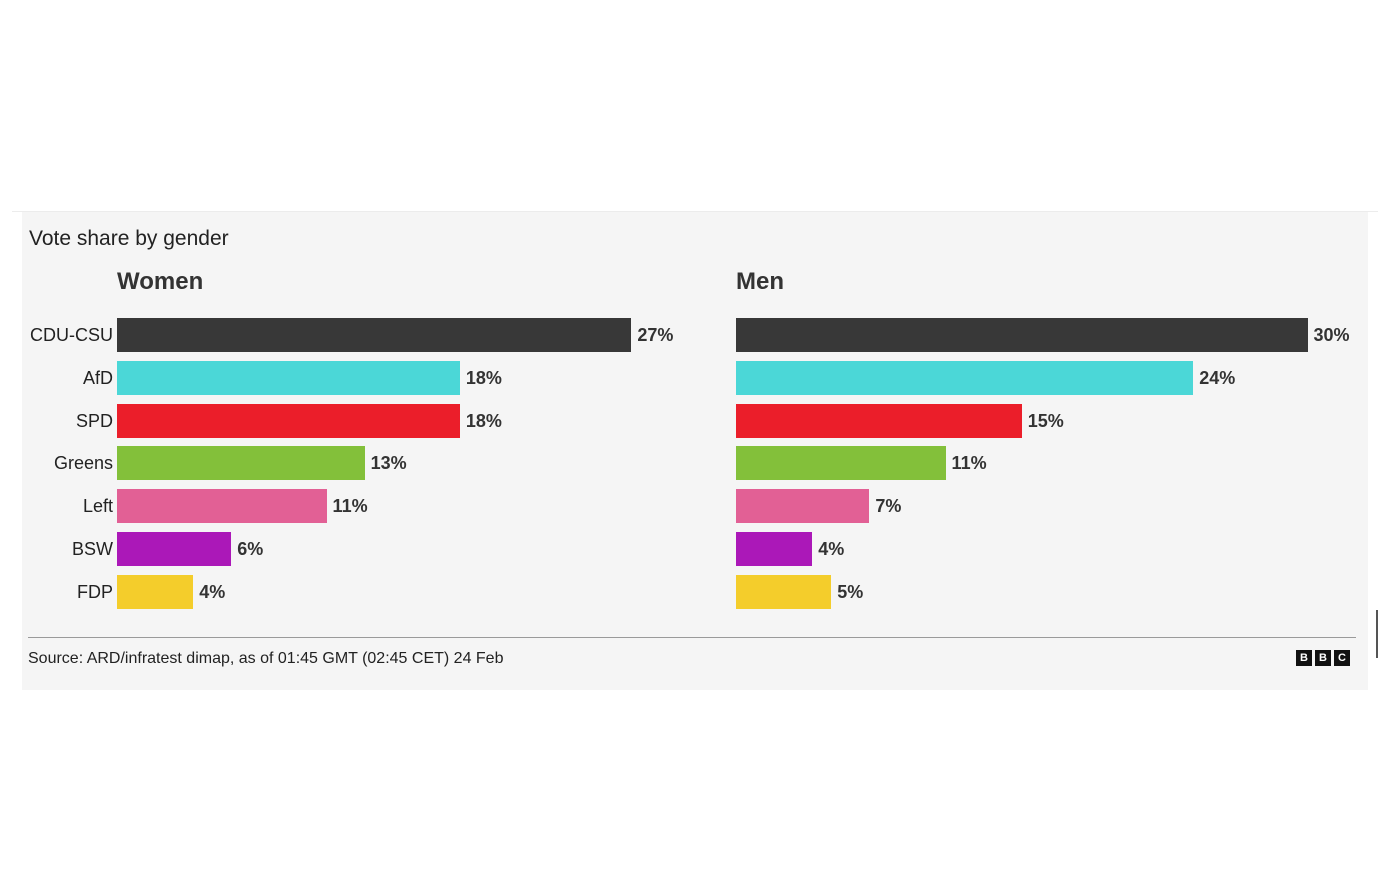 This screenshot has width=1390, height=885. Describe the element at coordinates (241, 463) in the screenshot. I see `bar-women-greens` at that location.